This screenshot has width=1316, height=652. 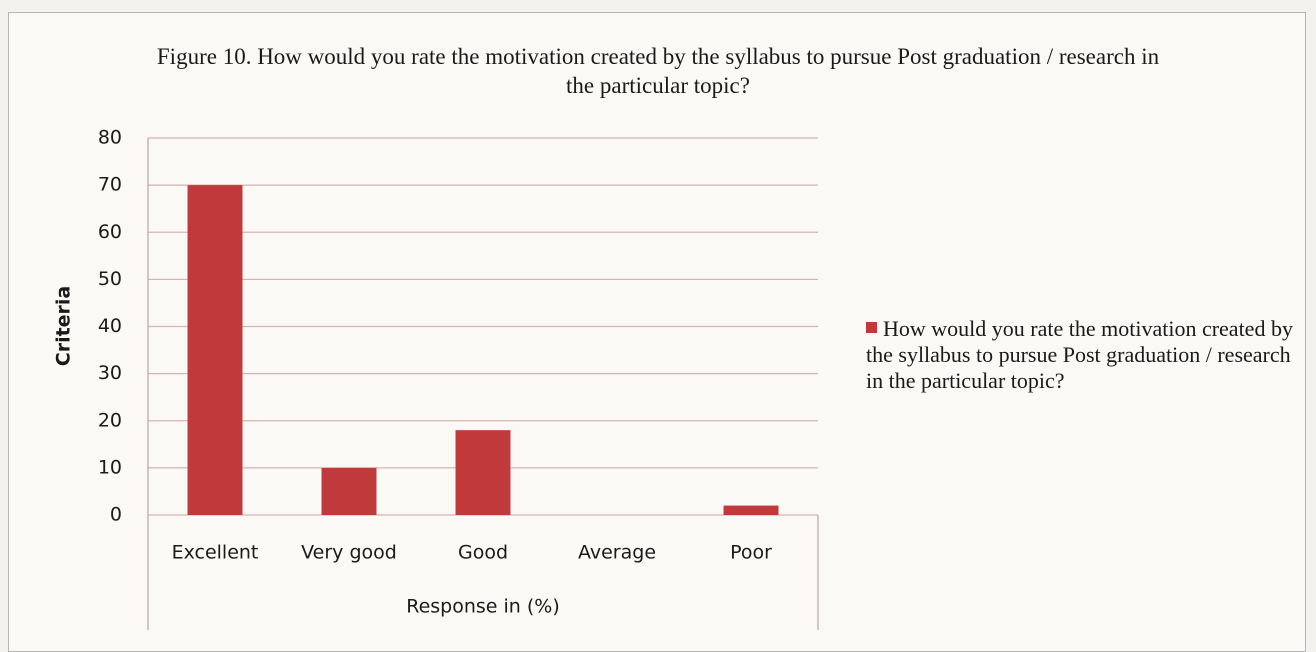 I want to click on y-tick-label: 70, so click(x=110, y=185).